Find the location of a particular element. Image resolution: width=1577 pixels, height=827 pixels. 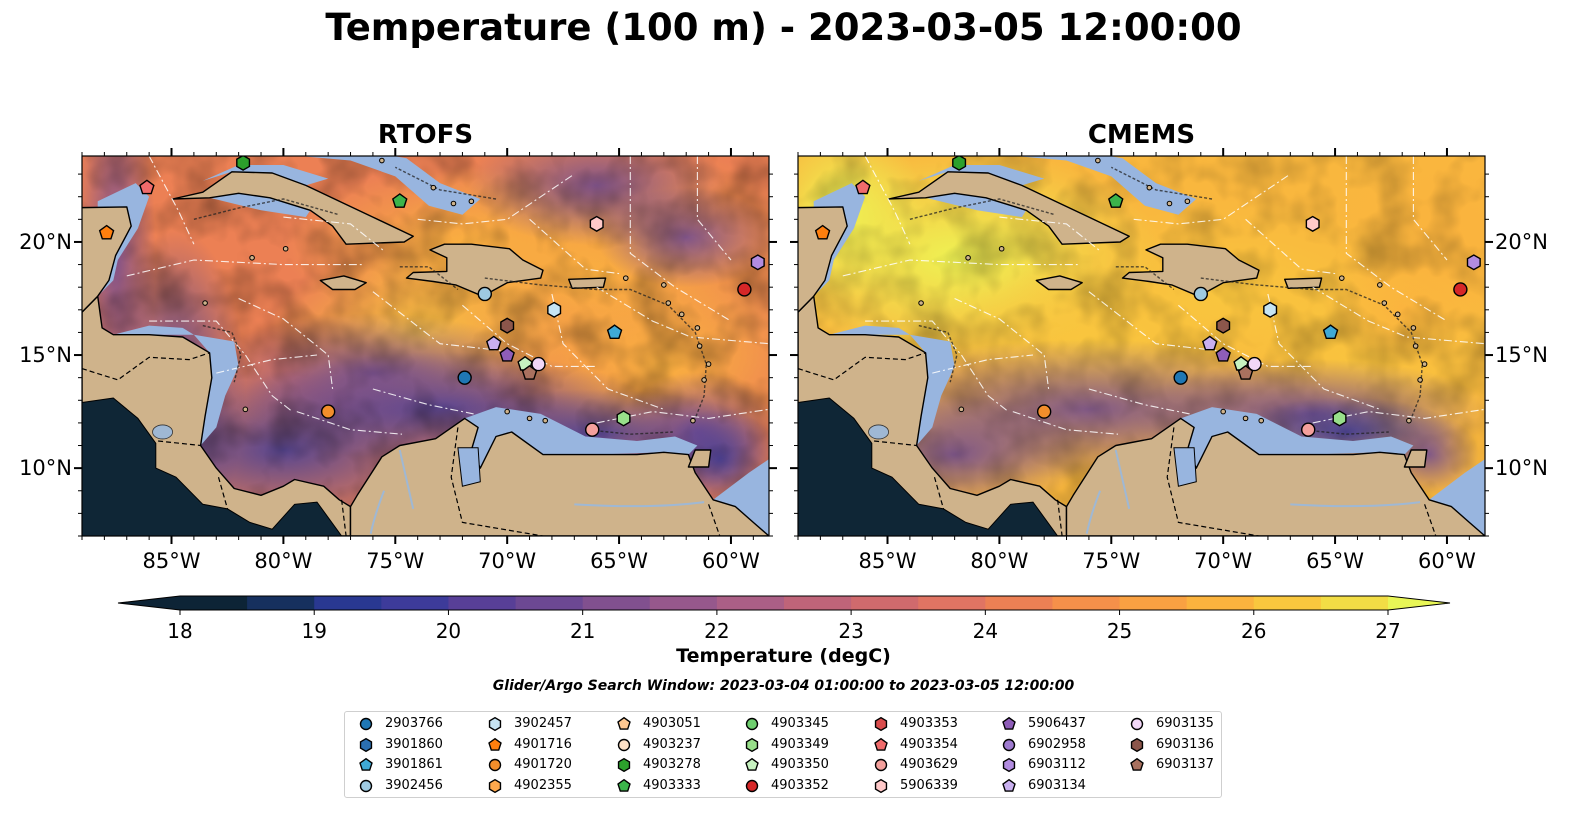

colorbar-tick-label: 22 is located at coordinates (716, 631).